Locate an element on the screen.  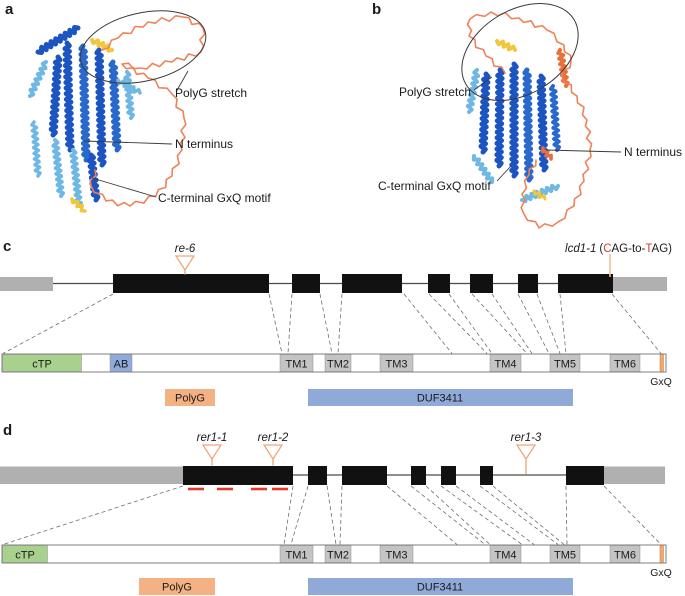
tm1-domain-d is located at coordinates (296, 554).